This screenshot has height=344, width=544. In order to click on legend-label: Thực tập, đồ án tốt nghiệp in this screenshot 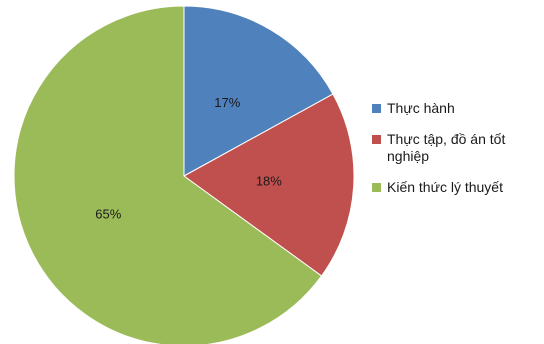, I will do `click(446, 147)`.